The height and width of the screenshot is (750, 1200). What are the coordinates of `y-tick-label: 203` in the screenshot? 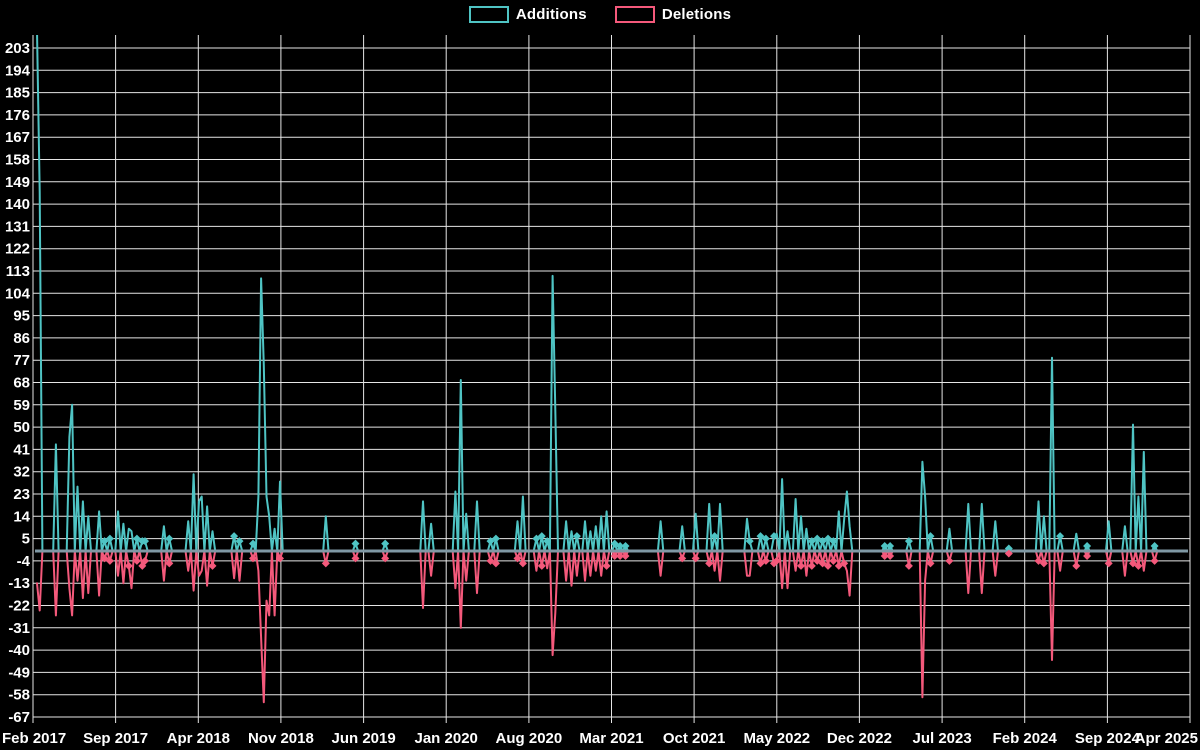 It's located at (17, 48).